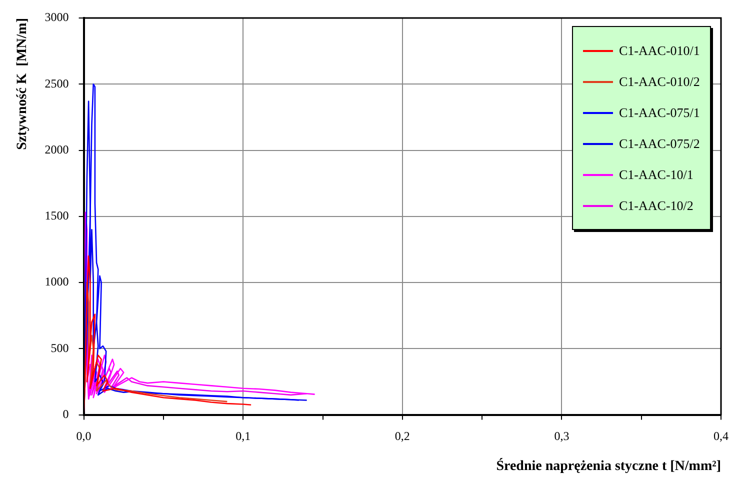 The image size is (743, 483). What do you see at coordinates (721, 436) in the screenshot?
I see `x-tick-label: 0,4` at bounding box center [721, 436].